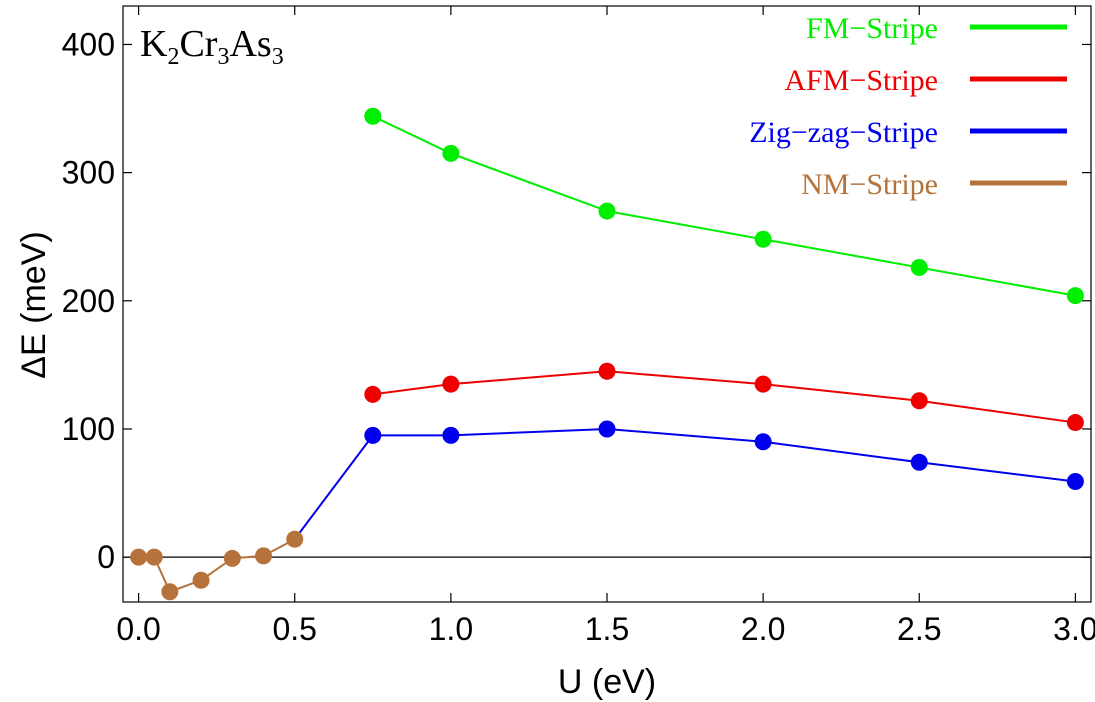 This screenshot has width=1095, height=702. I want to click on x-tick-label: 1.0, so click(451, 629).